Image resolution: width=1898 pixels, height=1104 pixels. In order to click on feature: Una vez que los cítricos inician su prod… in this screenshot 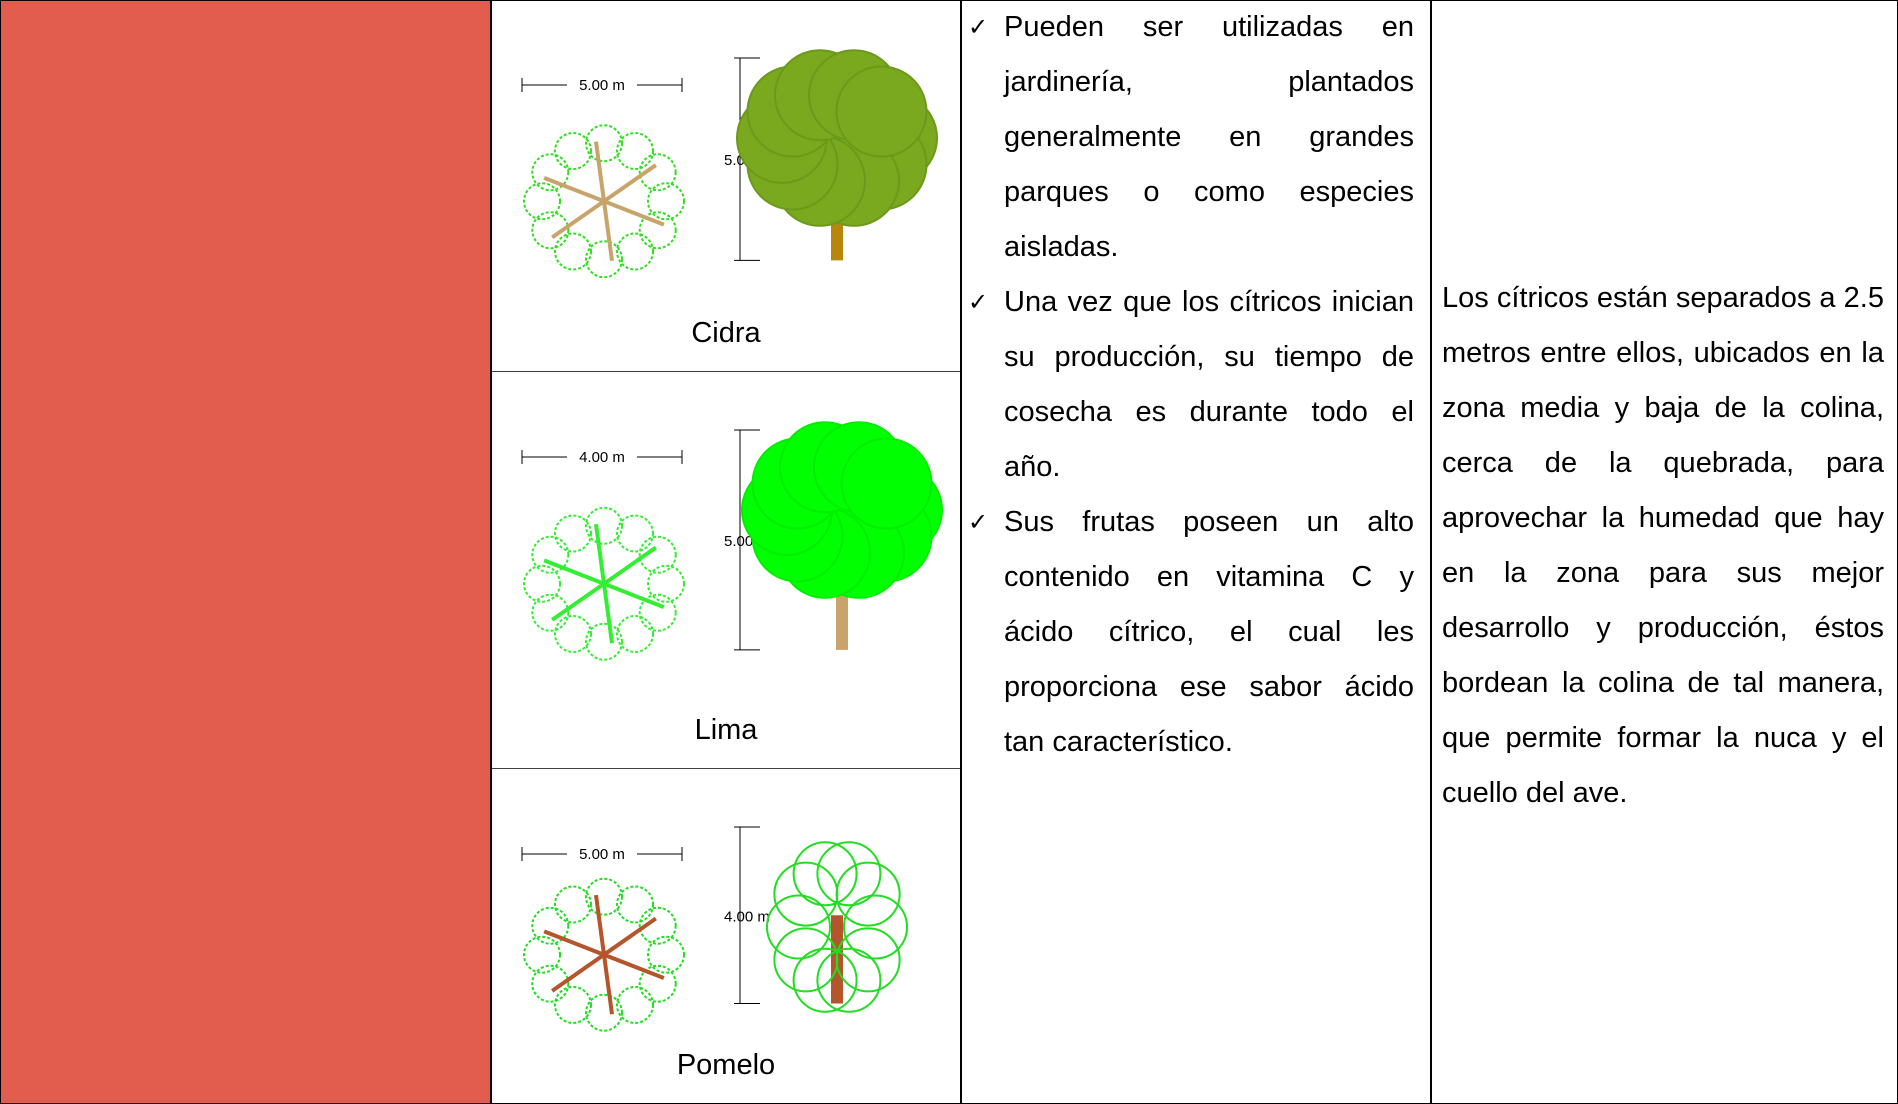, I will do `click(1188, 385)`.